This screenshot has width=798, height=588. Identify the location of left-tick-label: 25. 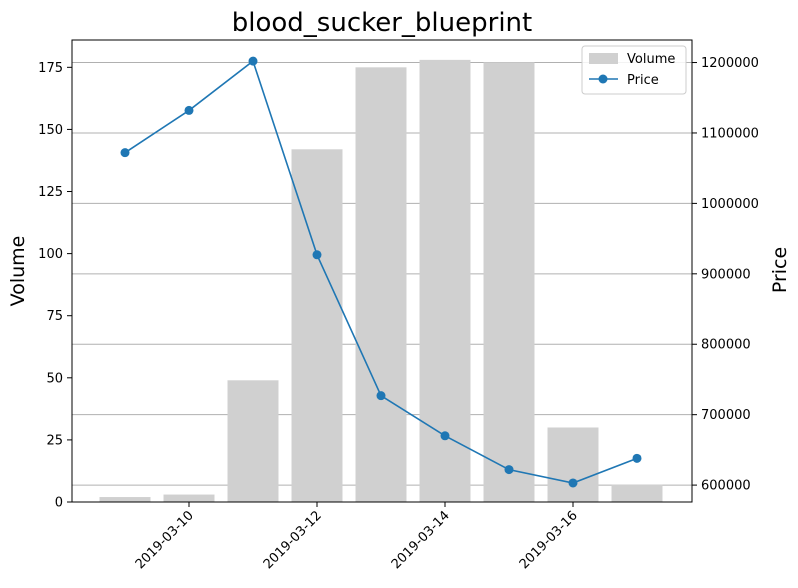
(54, 440).